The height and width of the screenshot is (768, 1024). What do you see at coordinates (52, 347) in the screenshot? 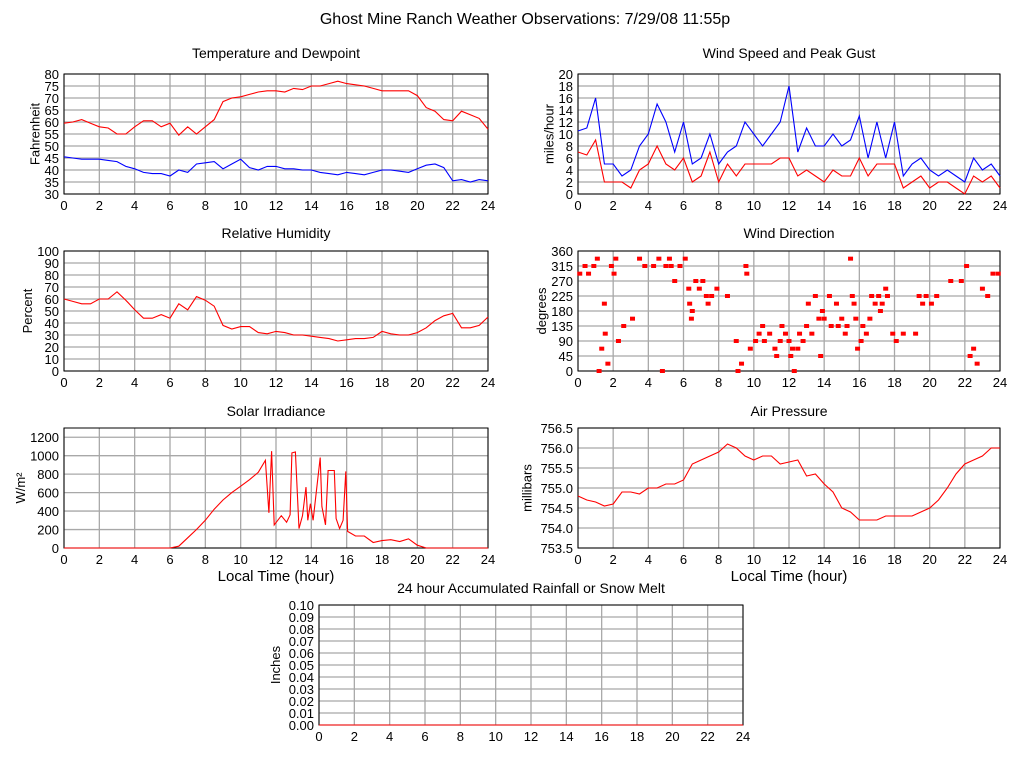
I see `y-tick-label: 20` at bounding box center [52, 347].